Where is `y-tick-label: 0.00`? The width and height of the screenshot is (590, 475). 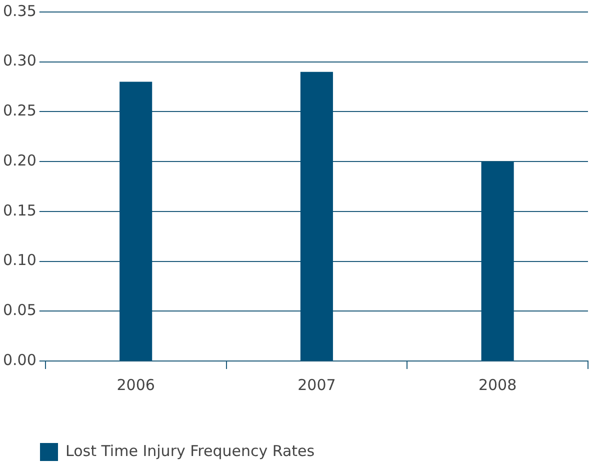 y-tick-label: 0.00 is located at coordinates (19, 359).